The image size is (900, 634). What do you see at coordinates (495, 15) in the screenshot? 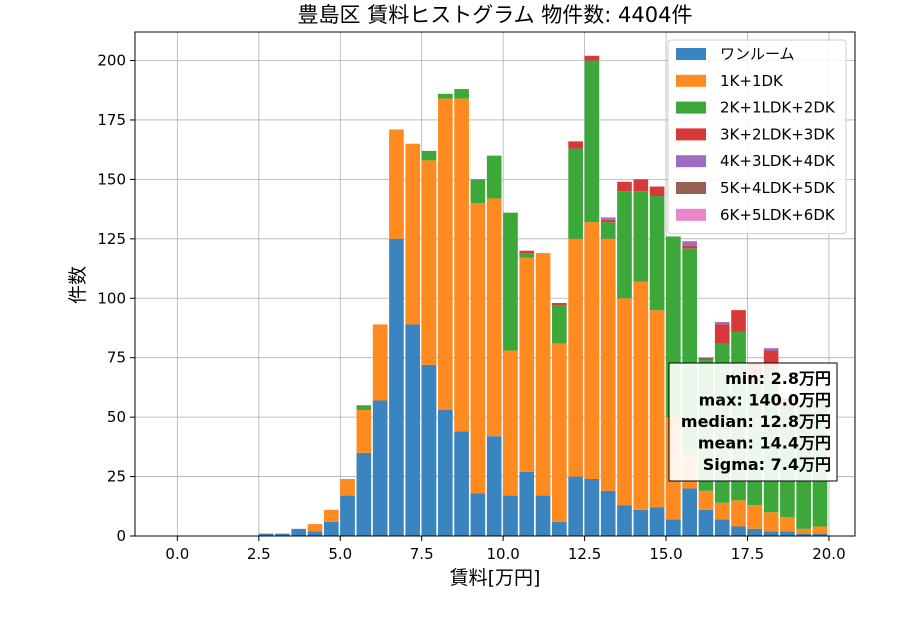
I see `chart-title: 豊島区 賃料ヒストグラム 物件数: 4404件` at bounding box center [495, 15].